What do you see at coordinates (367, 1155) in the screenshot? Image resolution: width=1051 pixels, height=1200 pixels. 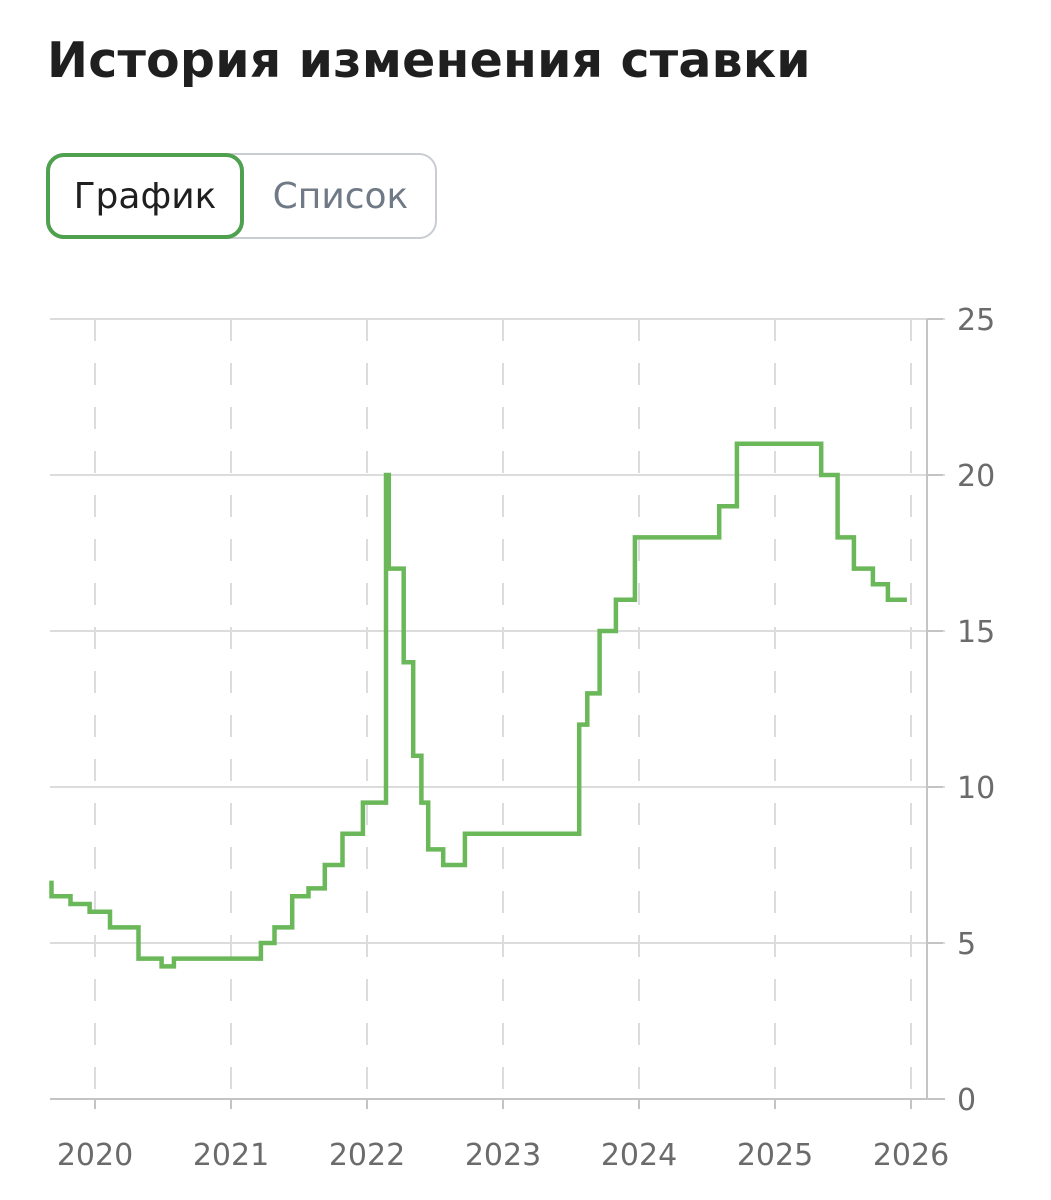 I see `x-tick-label-2022: 2022` at bounding box center [367, 1155].